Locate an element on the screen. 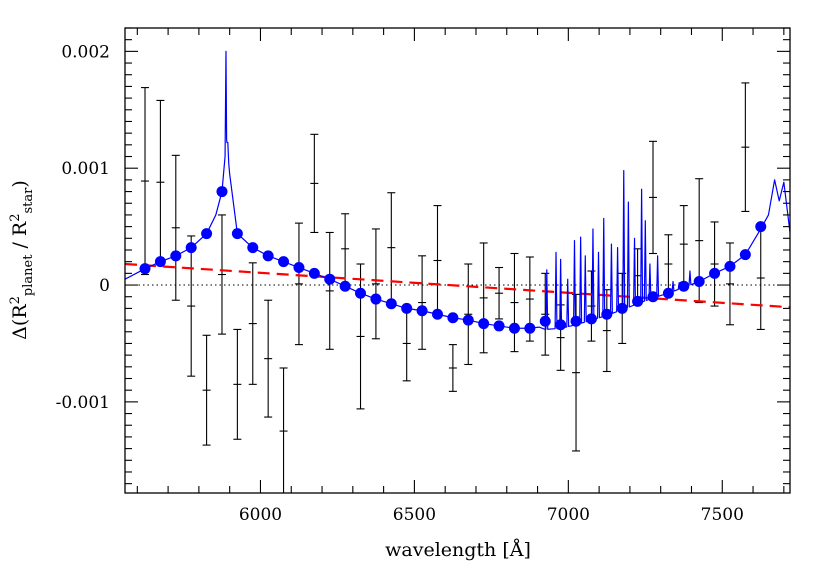 The image size is (830, 576). x-tick-label-0: 6000 is located at coordinates (260, 515).